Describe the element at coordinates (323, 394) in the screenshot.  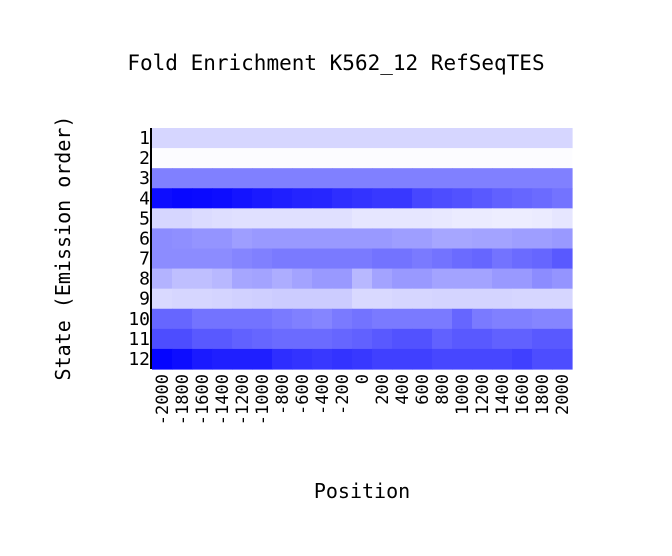
I see `x-tick-label: -400` at that location.